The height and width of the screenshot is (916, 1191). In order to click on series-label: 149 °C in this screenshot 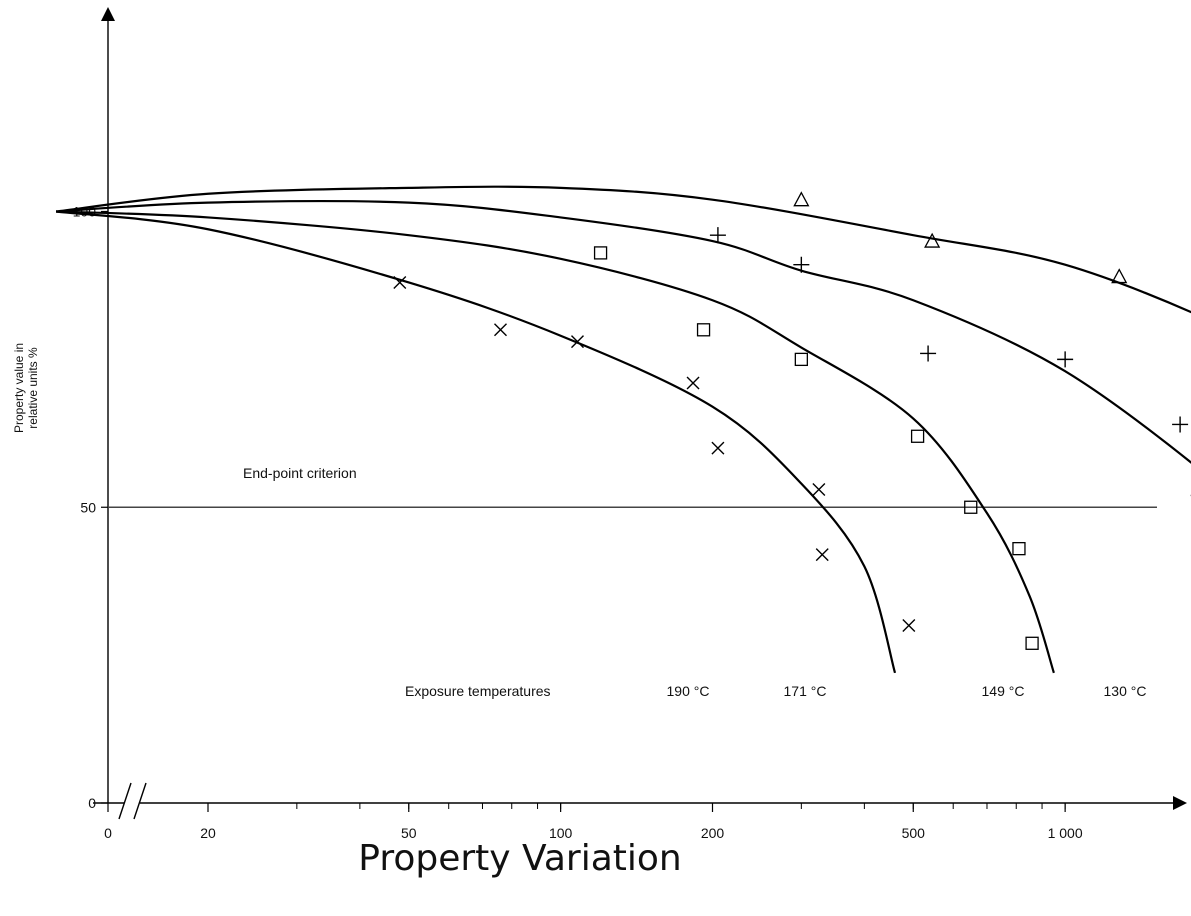, I will do `click(1003, 691)`.